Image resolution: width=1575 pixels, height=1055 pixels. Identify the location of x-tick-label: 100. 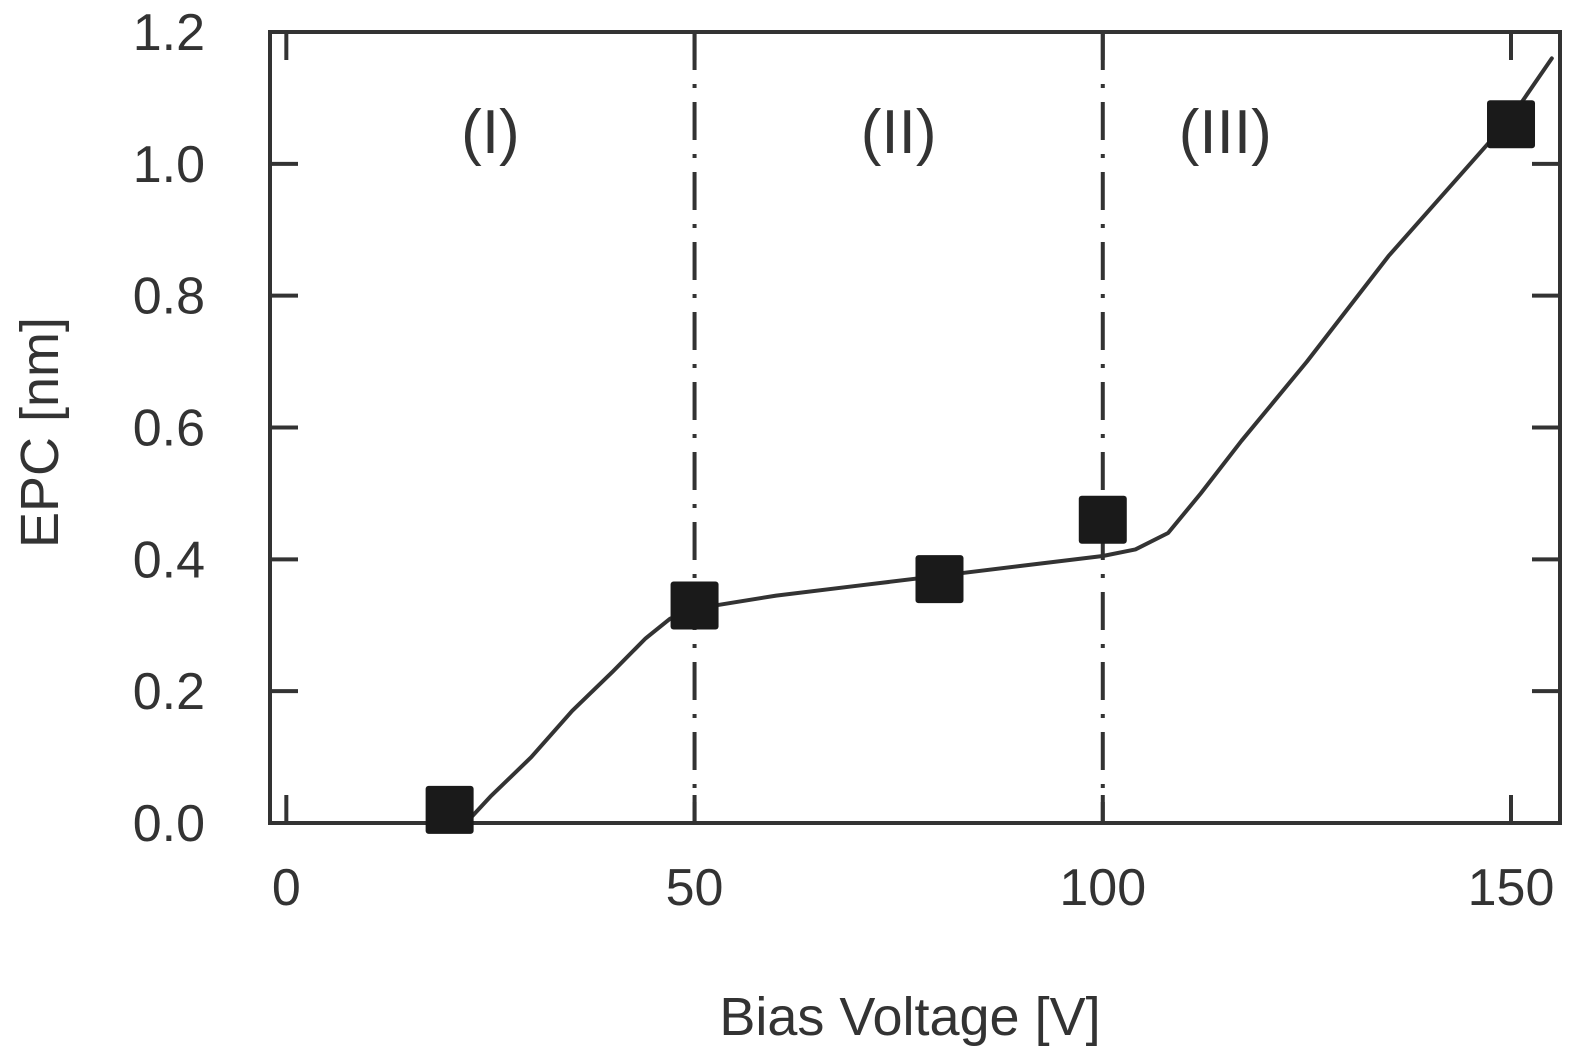
(1102, 888).